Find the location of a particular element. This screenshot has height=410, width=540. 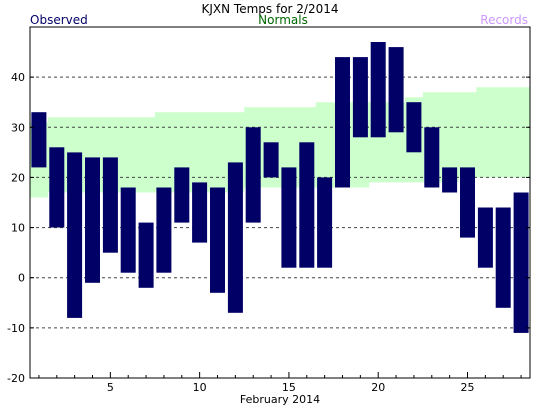

legend-normals: Normals is located at coordinates (283, 20).